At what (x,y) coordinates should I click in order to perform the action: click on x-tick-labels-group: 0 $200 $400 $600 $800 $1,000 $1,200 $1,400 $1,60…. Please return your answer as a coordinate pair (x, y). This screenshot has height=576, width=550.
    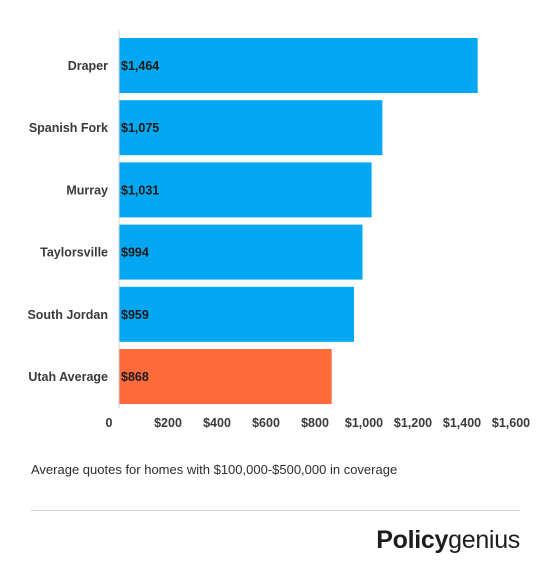
    Looking at the image, I should click on (318, 423).